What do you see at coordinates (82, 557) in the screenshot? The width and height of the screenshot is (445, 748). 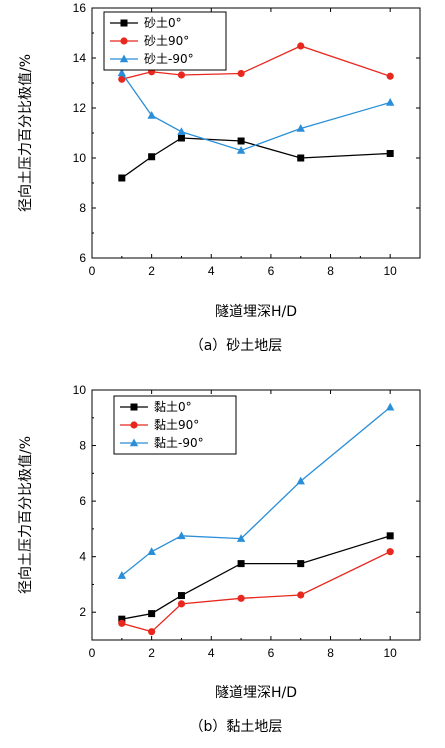 I see `y-tick-label: 4` at bounding box center [82, 557].